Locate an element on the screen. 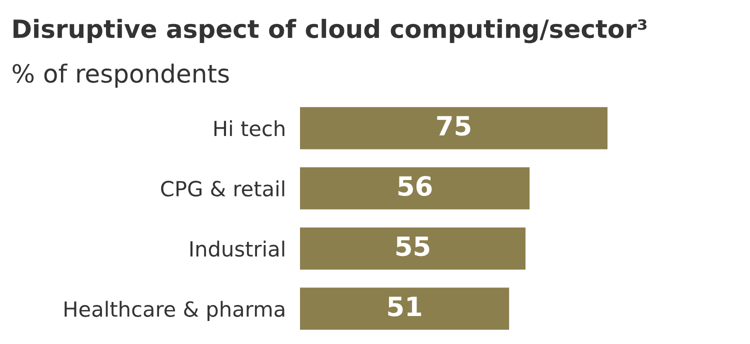  data-label: 75 is located at coordinates (453, 126).